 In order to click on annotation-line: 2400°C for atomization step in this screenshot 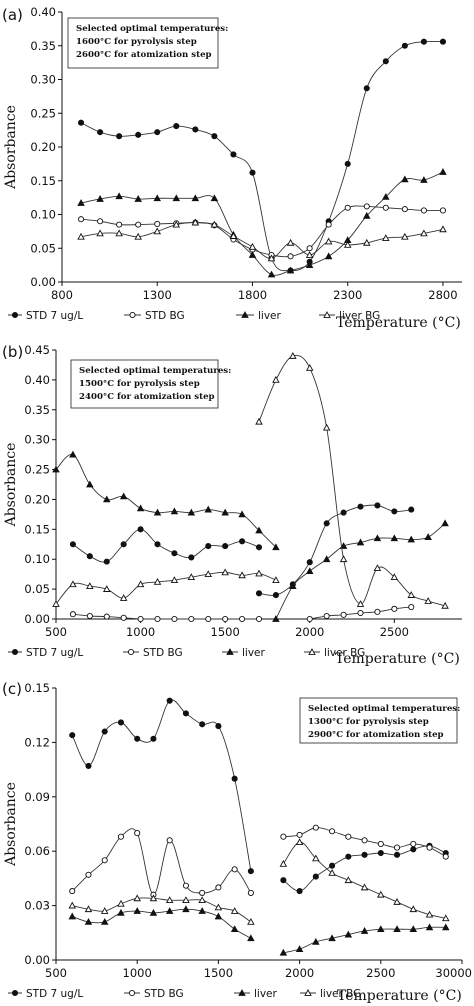, I will do `click(147, 397)`.